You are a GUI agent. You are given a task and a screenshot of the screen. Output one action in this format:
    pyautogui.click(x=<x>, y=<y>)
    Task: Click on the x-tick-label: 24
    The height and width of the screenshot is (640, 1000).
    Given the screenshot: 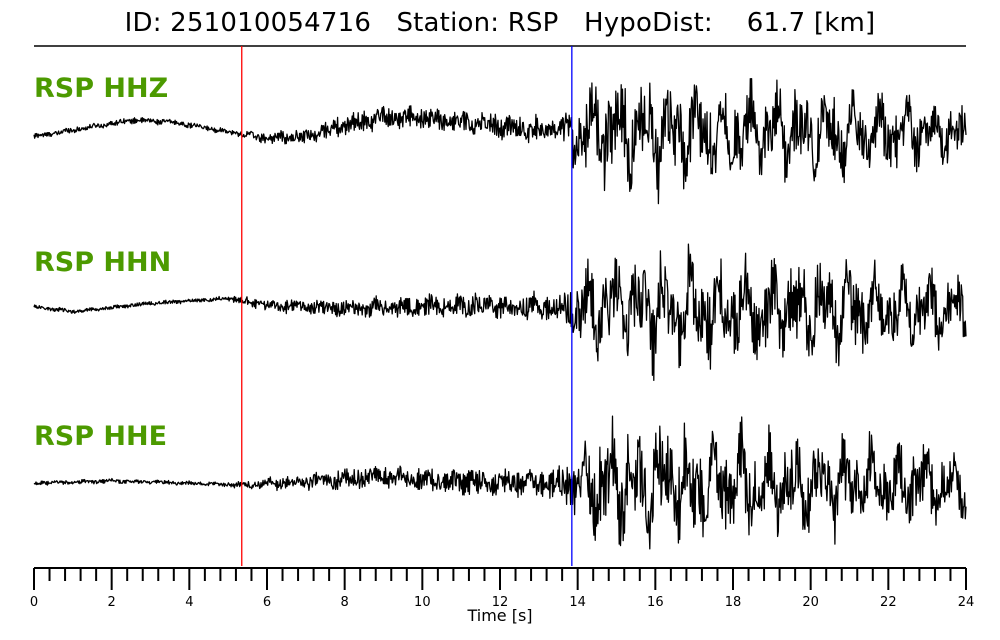 What is the action you would take?
    pyautogui.click(x=966, y=602)
    